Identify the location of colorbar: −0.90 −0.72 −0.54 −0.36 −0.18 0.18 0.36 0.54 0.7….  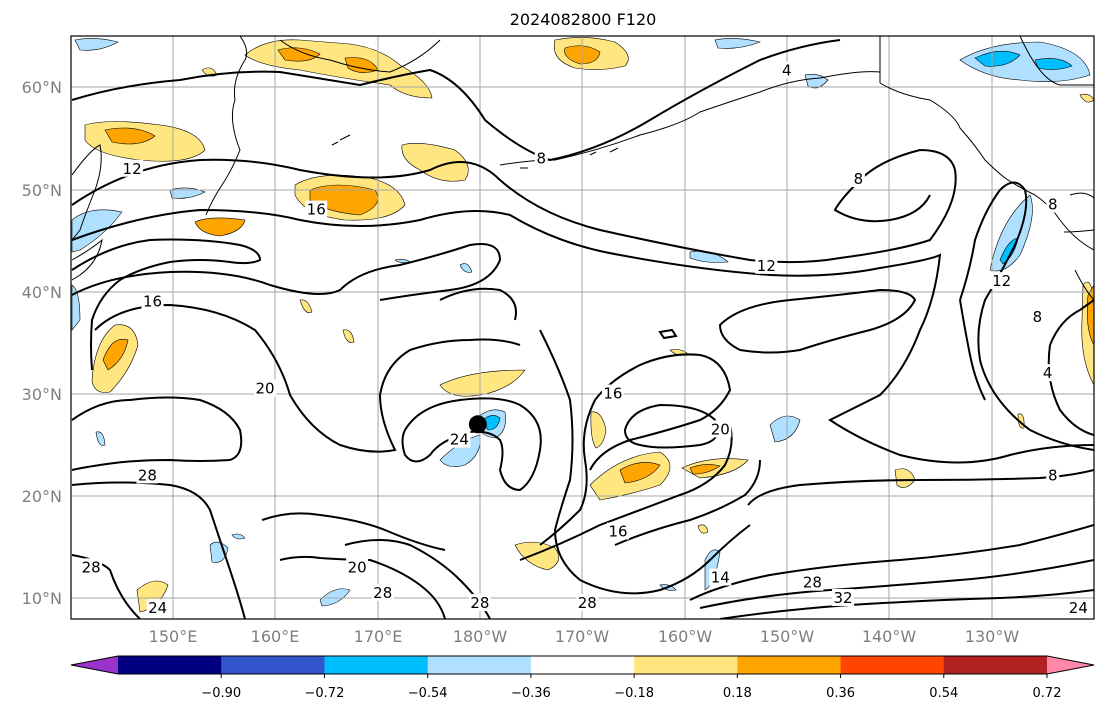
(582, 678).